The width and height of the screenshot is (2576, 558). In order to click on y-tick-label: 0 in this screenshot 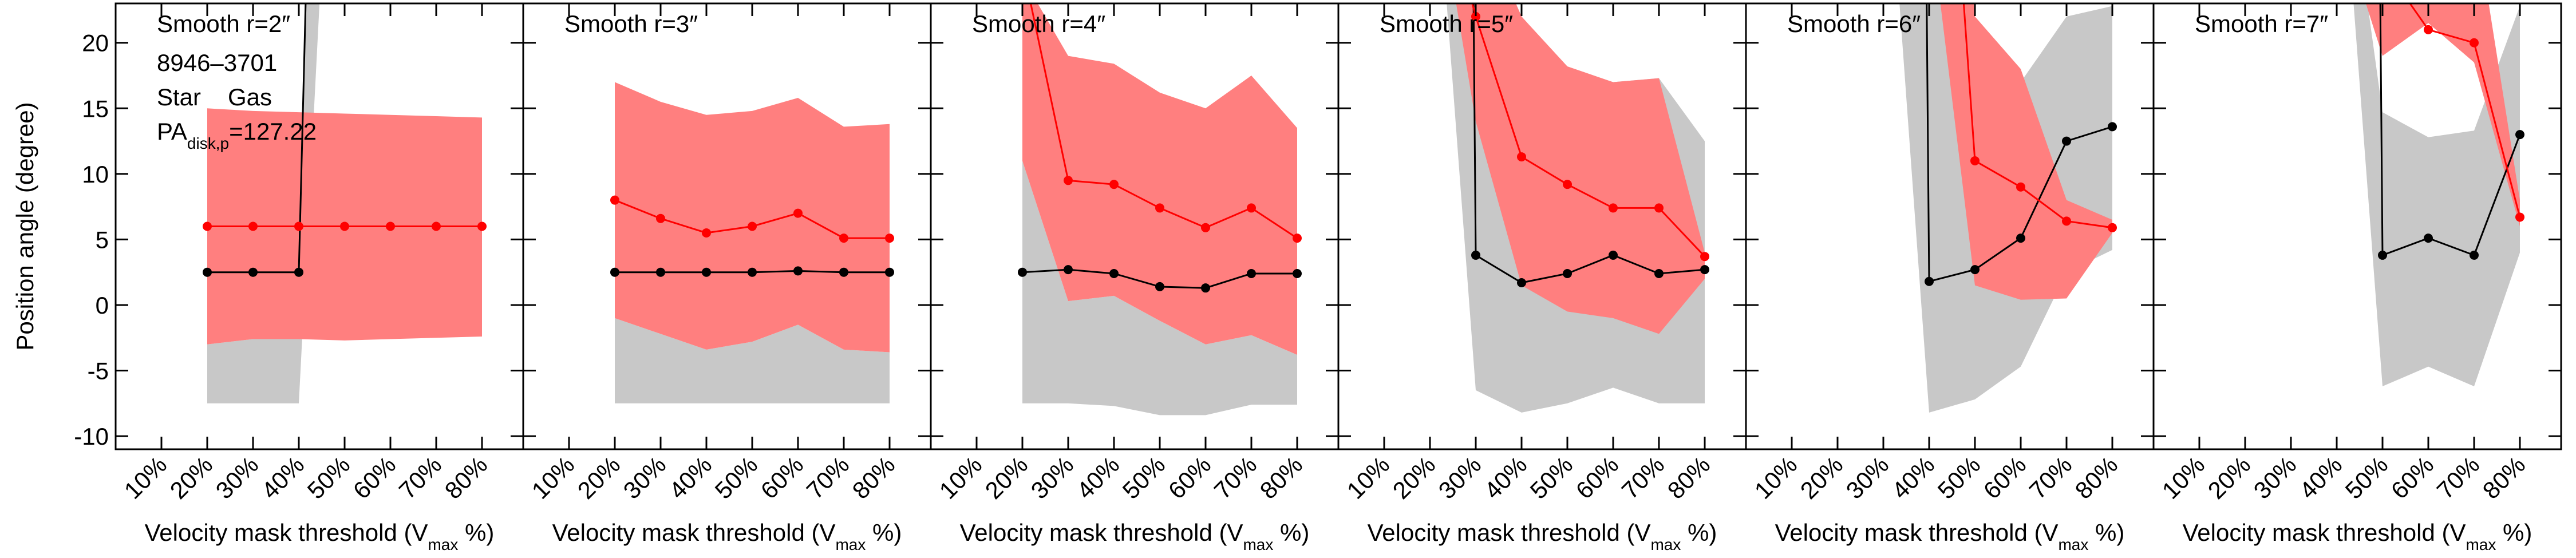, I will do `click(102, 305)`.